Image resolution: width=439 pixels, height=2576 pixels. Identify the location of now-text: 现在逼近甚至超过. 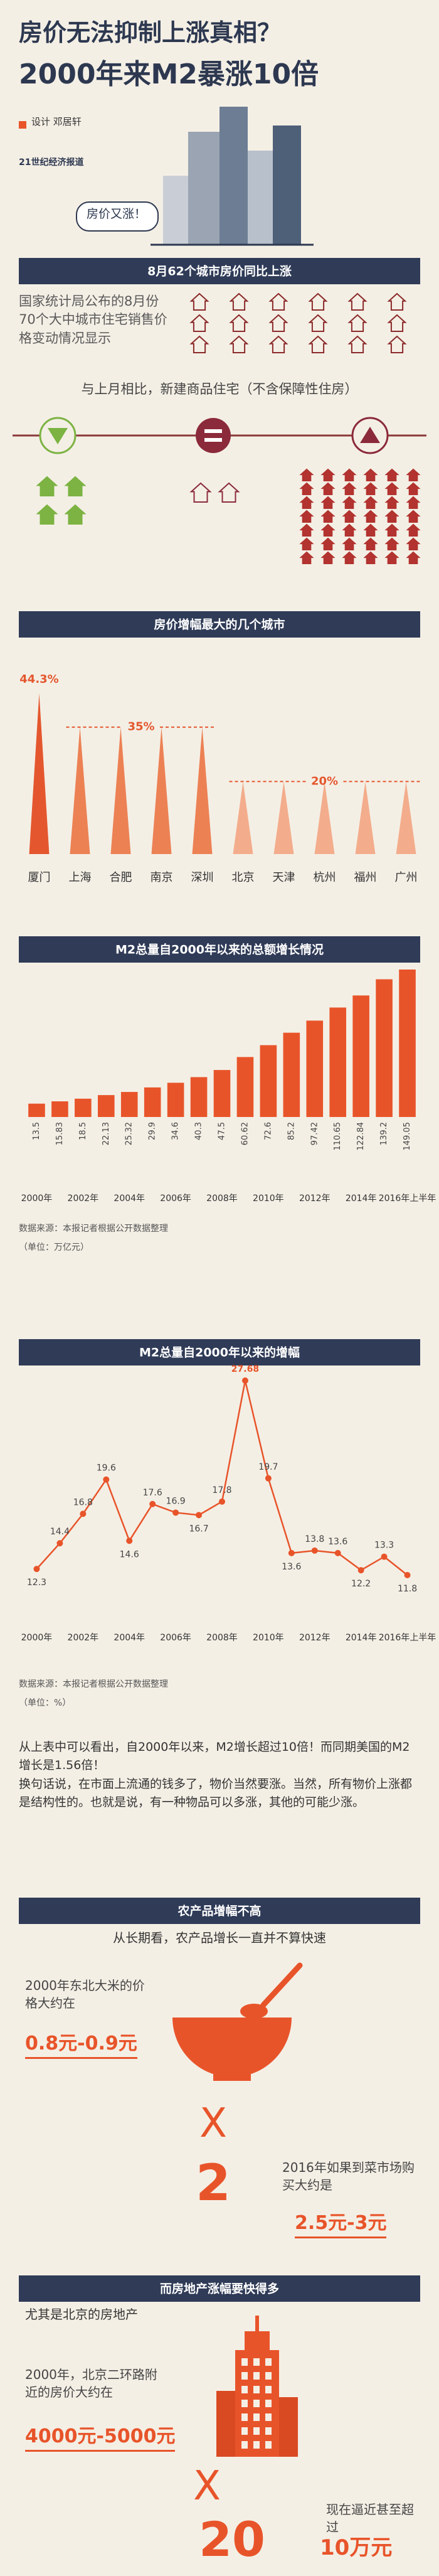
(370, 2518).